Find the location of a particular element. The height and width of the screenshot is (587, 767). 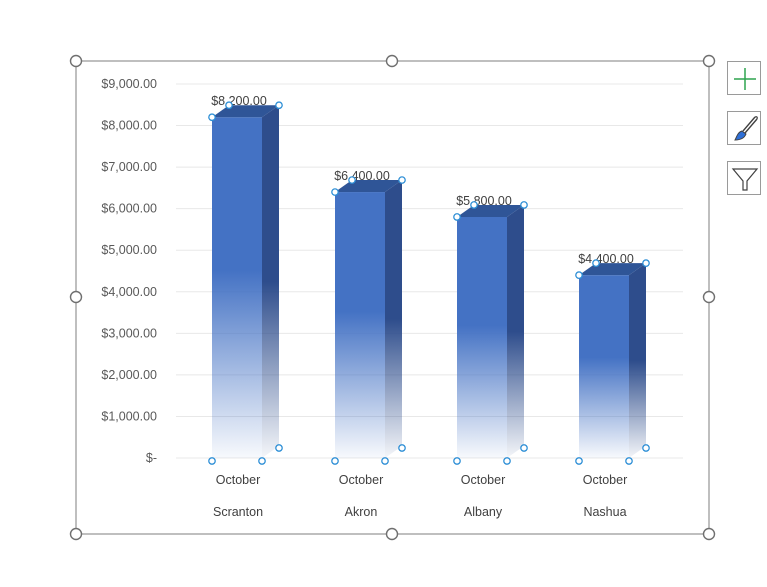

y-tick-label: $2,000.00 is located at coordinates (129, 375).